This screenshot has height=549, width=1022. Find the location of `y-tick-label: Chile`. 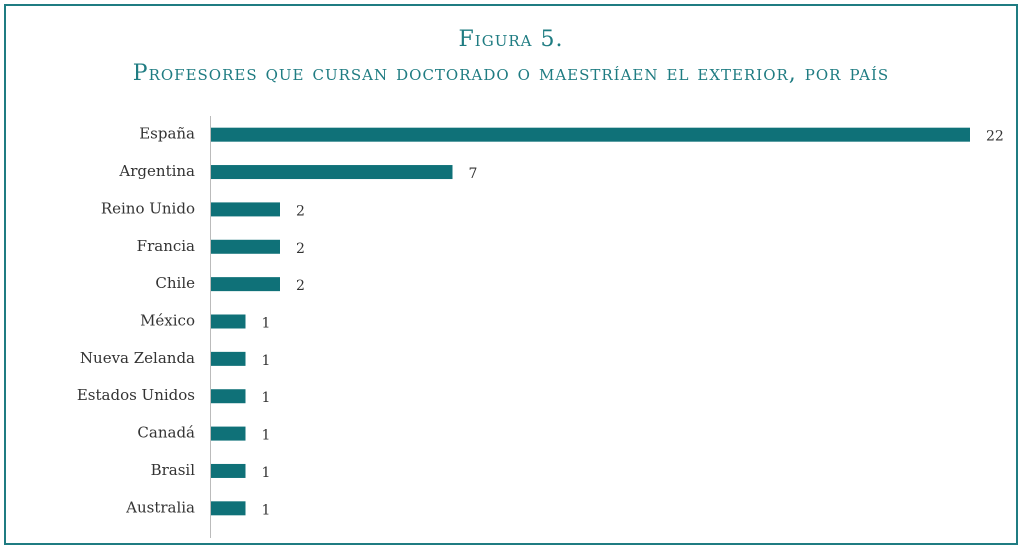

y-tick-label: Chile is located at coordinates (175, 283).